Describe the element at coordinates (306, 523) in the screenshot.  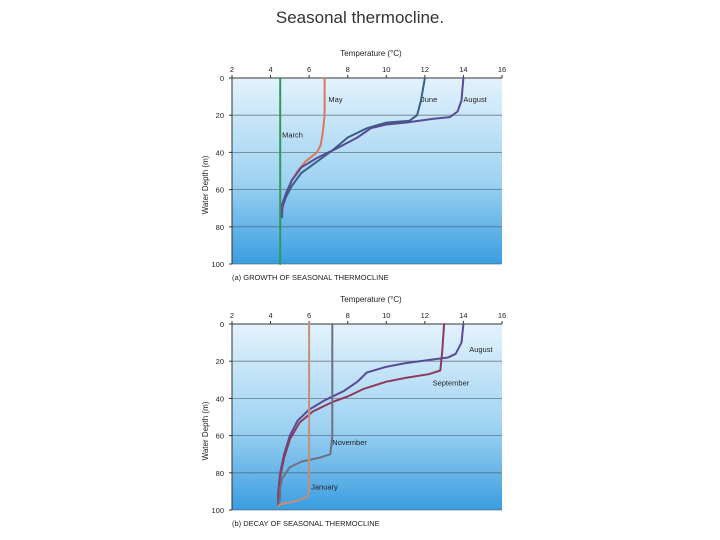
I see `chart-caption: (b) DECAY OF SEASONAL THERMOCLINE` at that location.